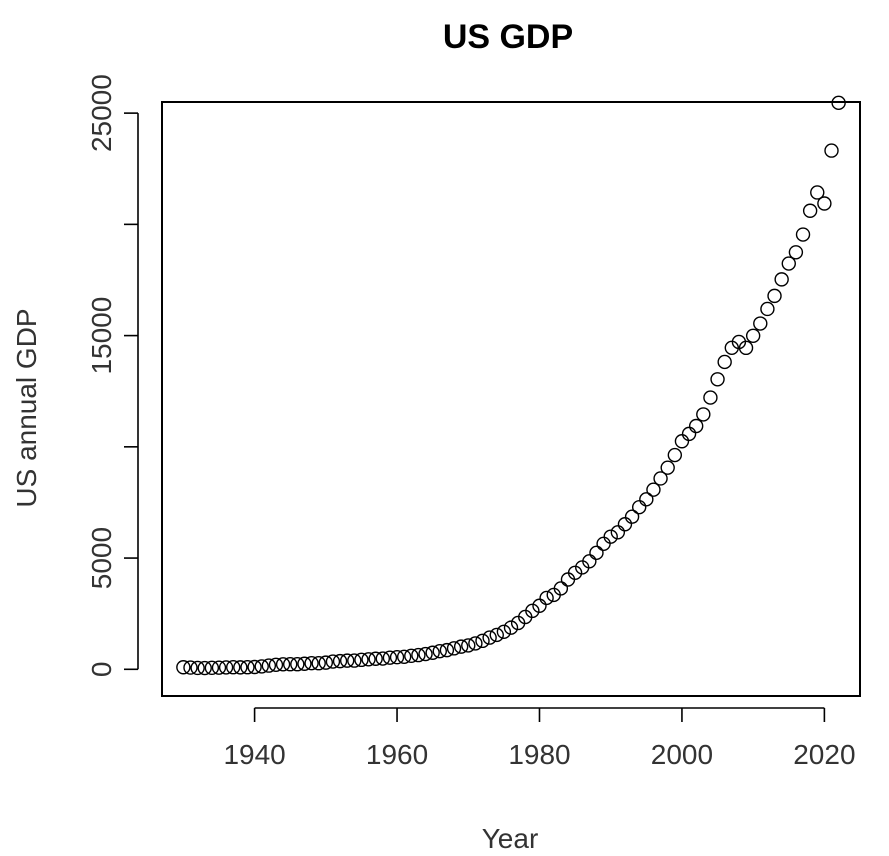 This screenshot has width=889, height=856. Describe the element at coordinates (101, 558) in the screenshot. I see `y-tick-label: 5000` at that location.